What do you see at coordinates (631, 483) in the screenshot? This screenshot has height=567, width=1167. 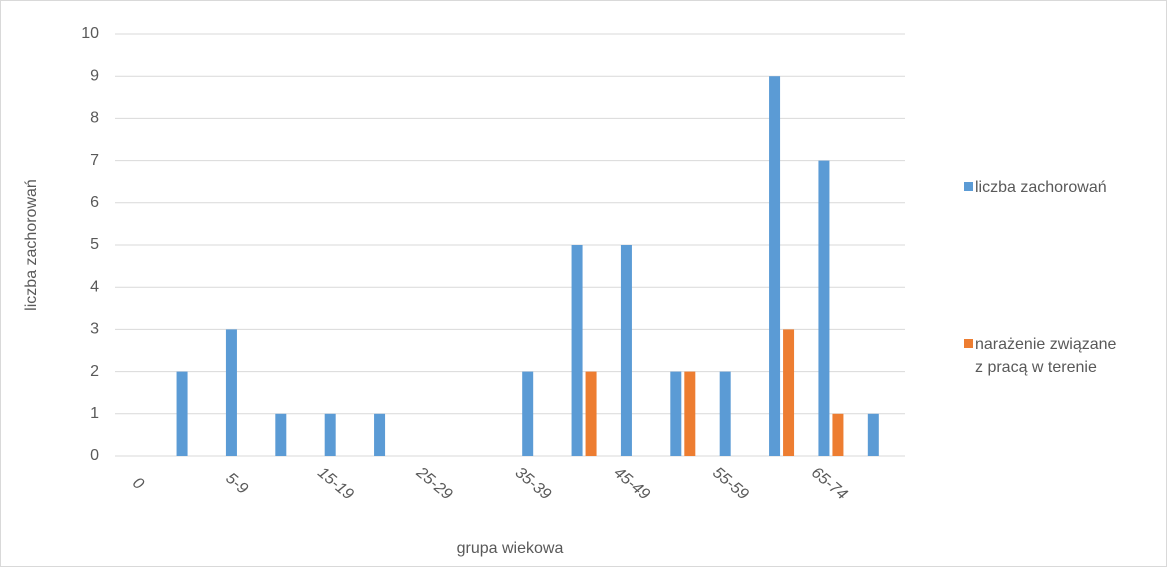 I see `x-tick-label: 45-49` at bounding box center [631, 483].